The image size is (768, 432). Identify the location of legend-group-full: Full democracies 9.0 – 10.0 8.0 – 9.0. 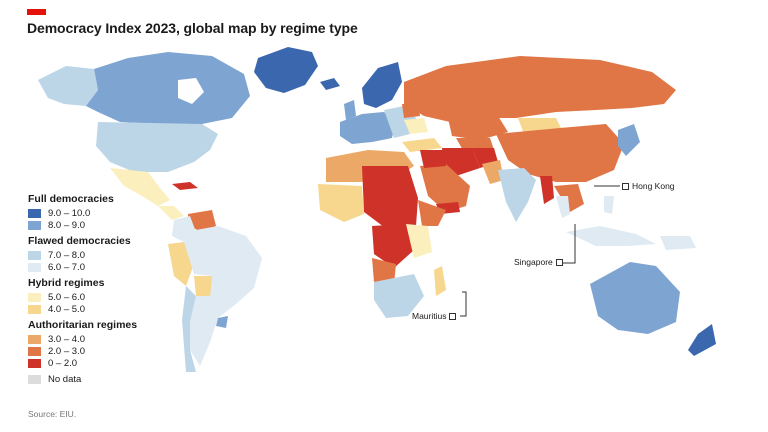
(108, 212).